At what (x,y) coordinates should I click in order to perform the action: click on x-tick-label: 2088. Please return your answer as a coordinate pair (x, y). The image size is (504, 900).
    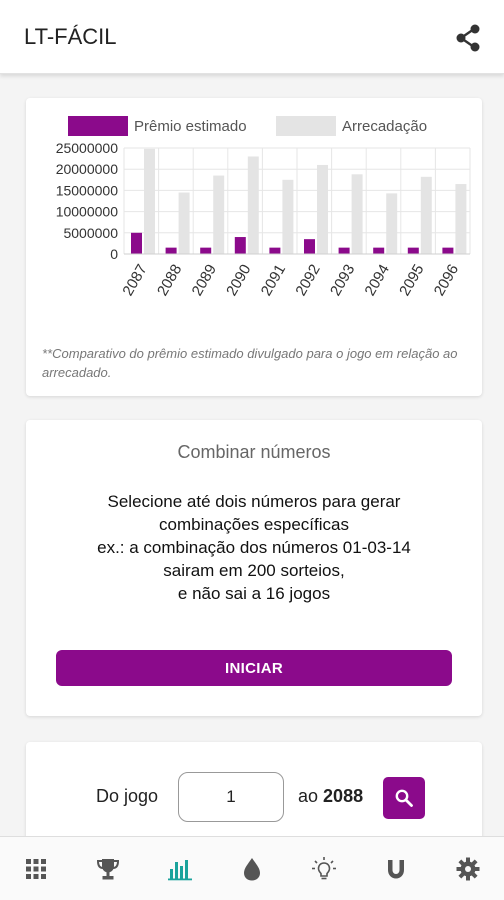
    Looking at the image, I should click on (169, 280).